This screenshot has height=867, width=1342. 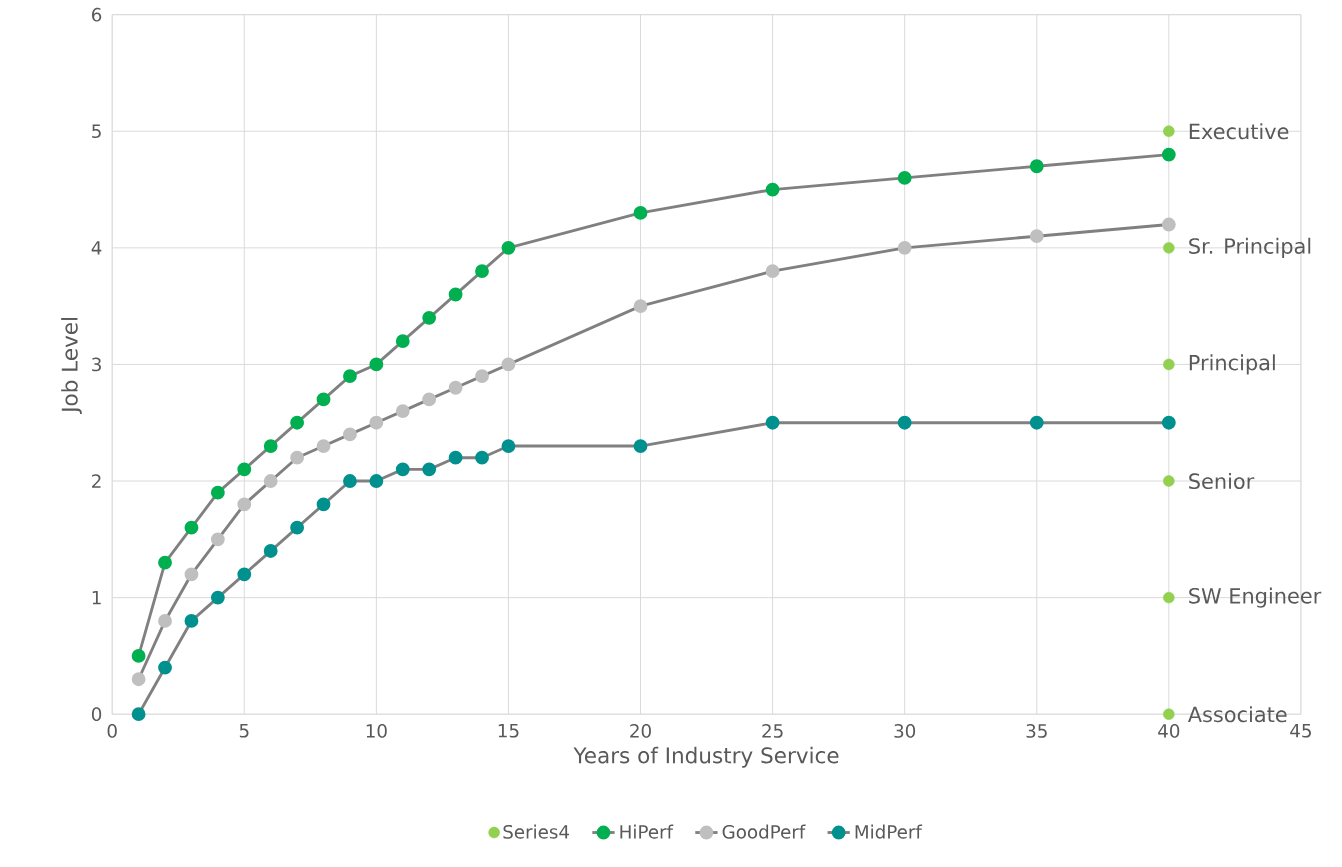 I want to click on data-label: Executive, so click(x=1239, y=131).